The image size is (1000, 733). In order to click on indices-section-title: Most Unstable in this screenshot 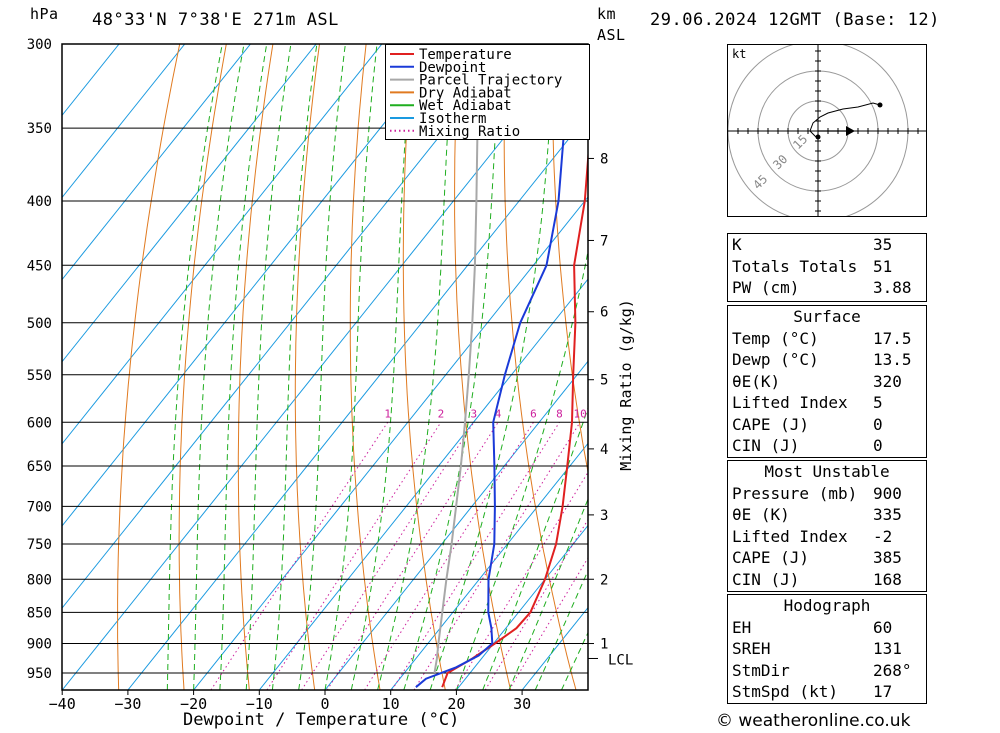, I will do `click(827, 471)`.